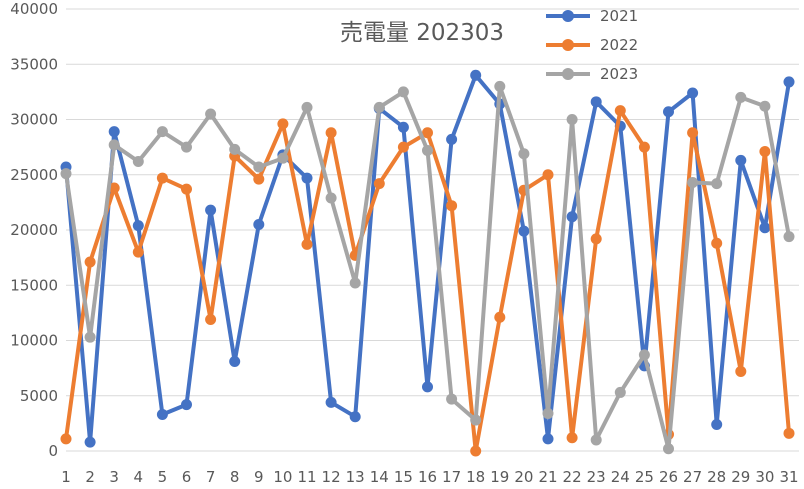 This screenshot has width=804, height=489. Describe the element at coordinates (34, 175) in the screenshot. I see `y-tick-label: 25000` at that location.